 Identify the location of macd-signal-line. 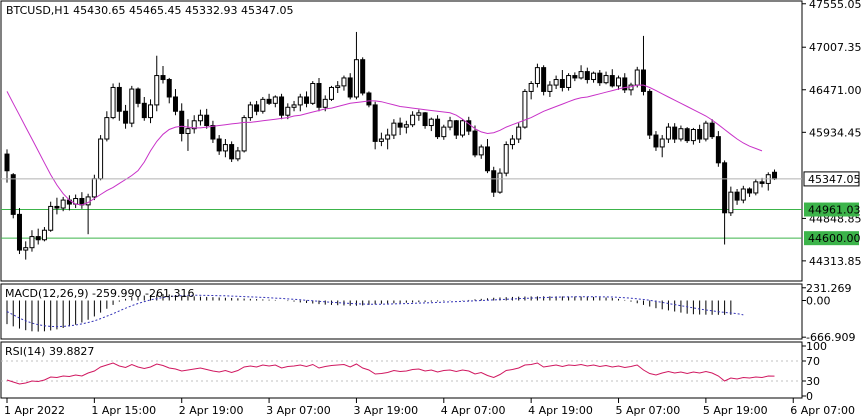
(375, 311).